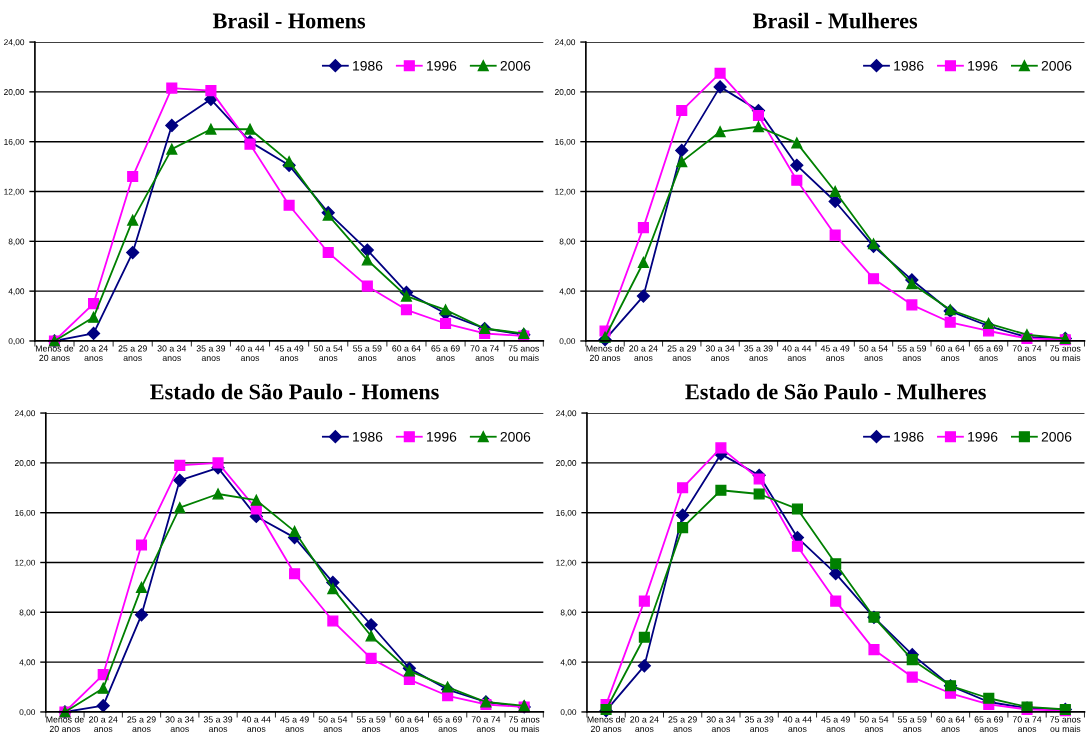 This screenshot has height=751, width=1091. What do you see at coordinates (835, 20) in the screenshot?
I see `chart-title: Brasil - Mulheres` at bounding box center [835, 20].